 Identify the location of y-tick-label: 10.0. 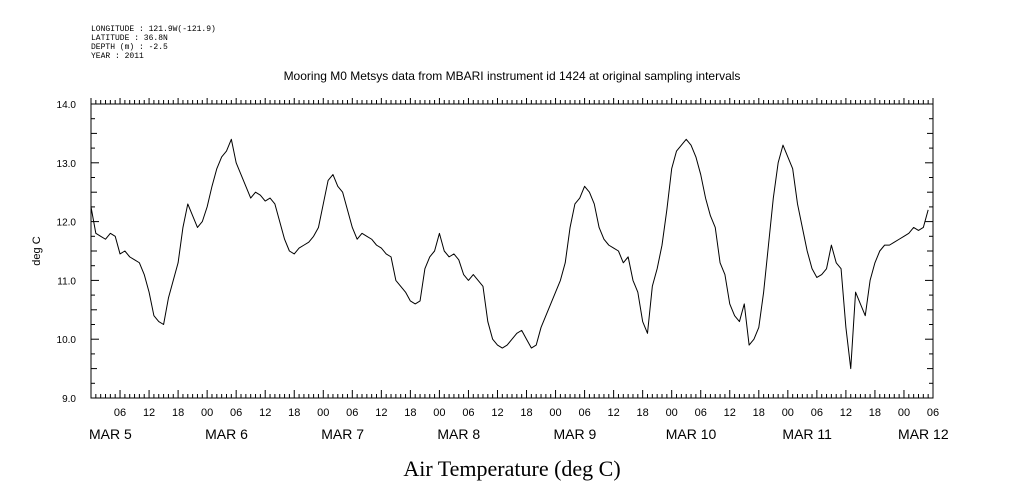
(67, 340).